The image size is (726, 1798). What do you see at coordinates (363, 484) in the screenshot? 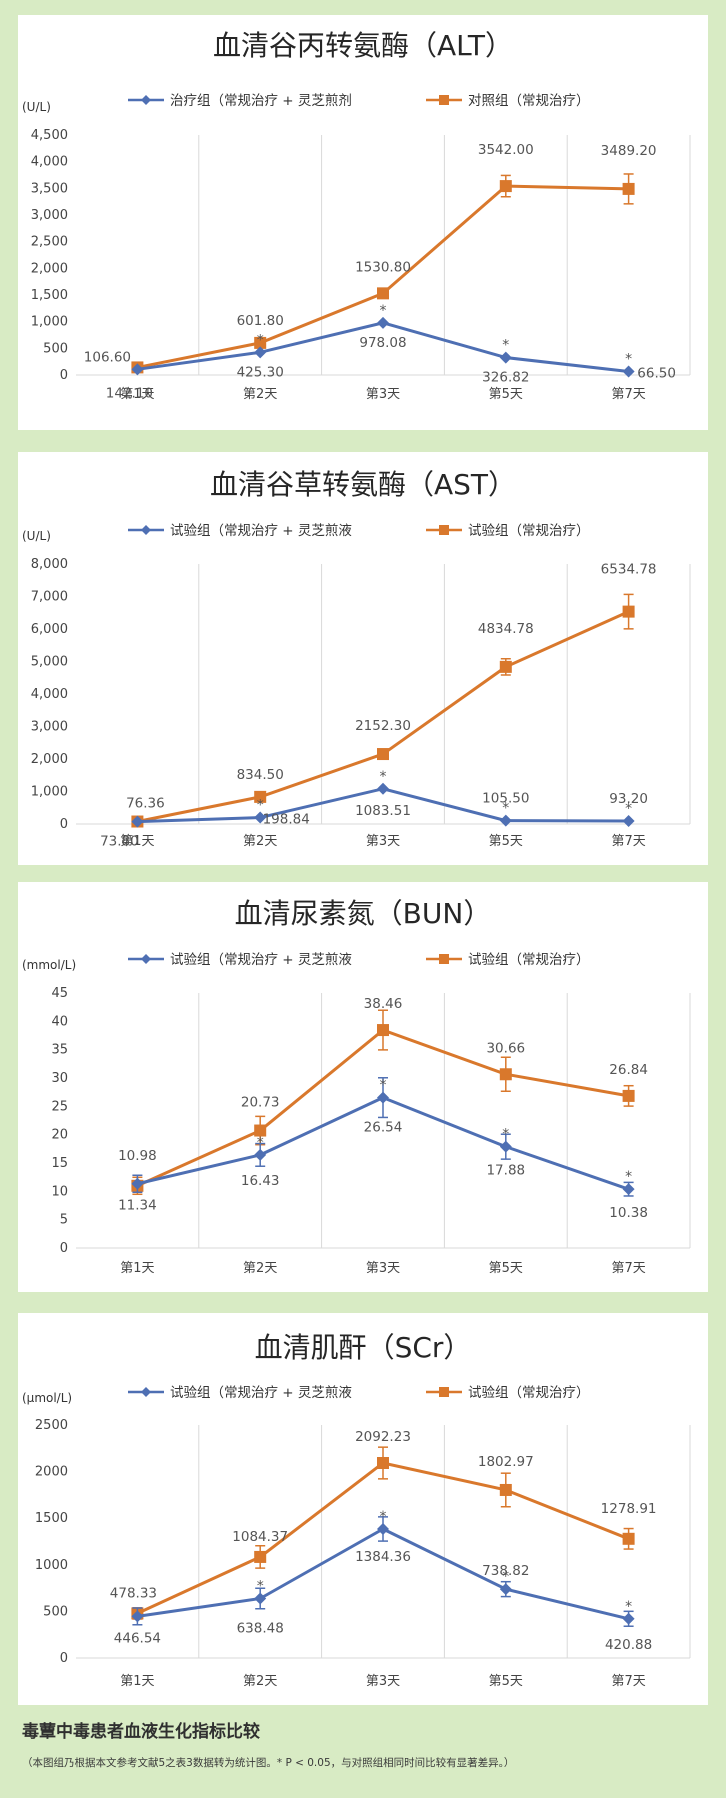
I see `chart-title: 血清谷草转氨酶（AST）` at bounding box center [363, 484].